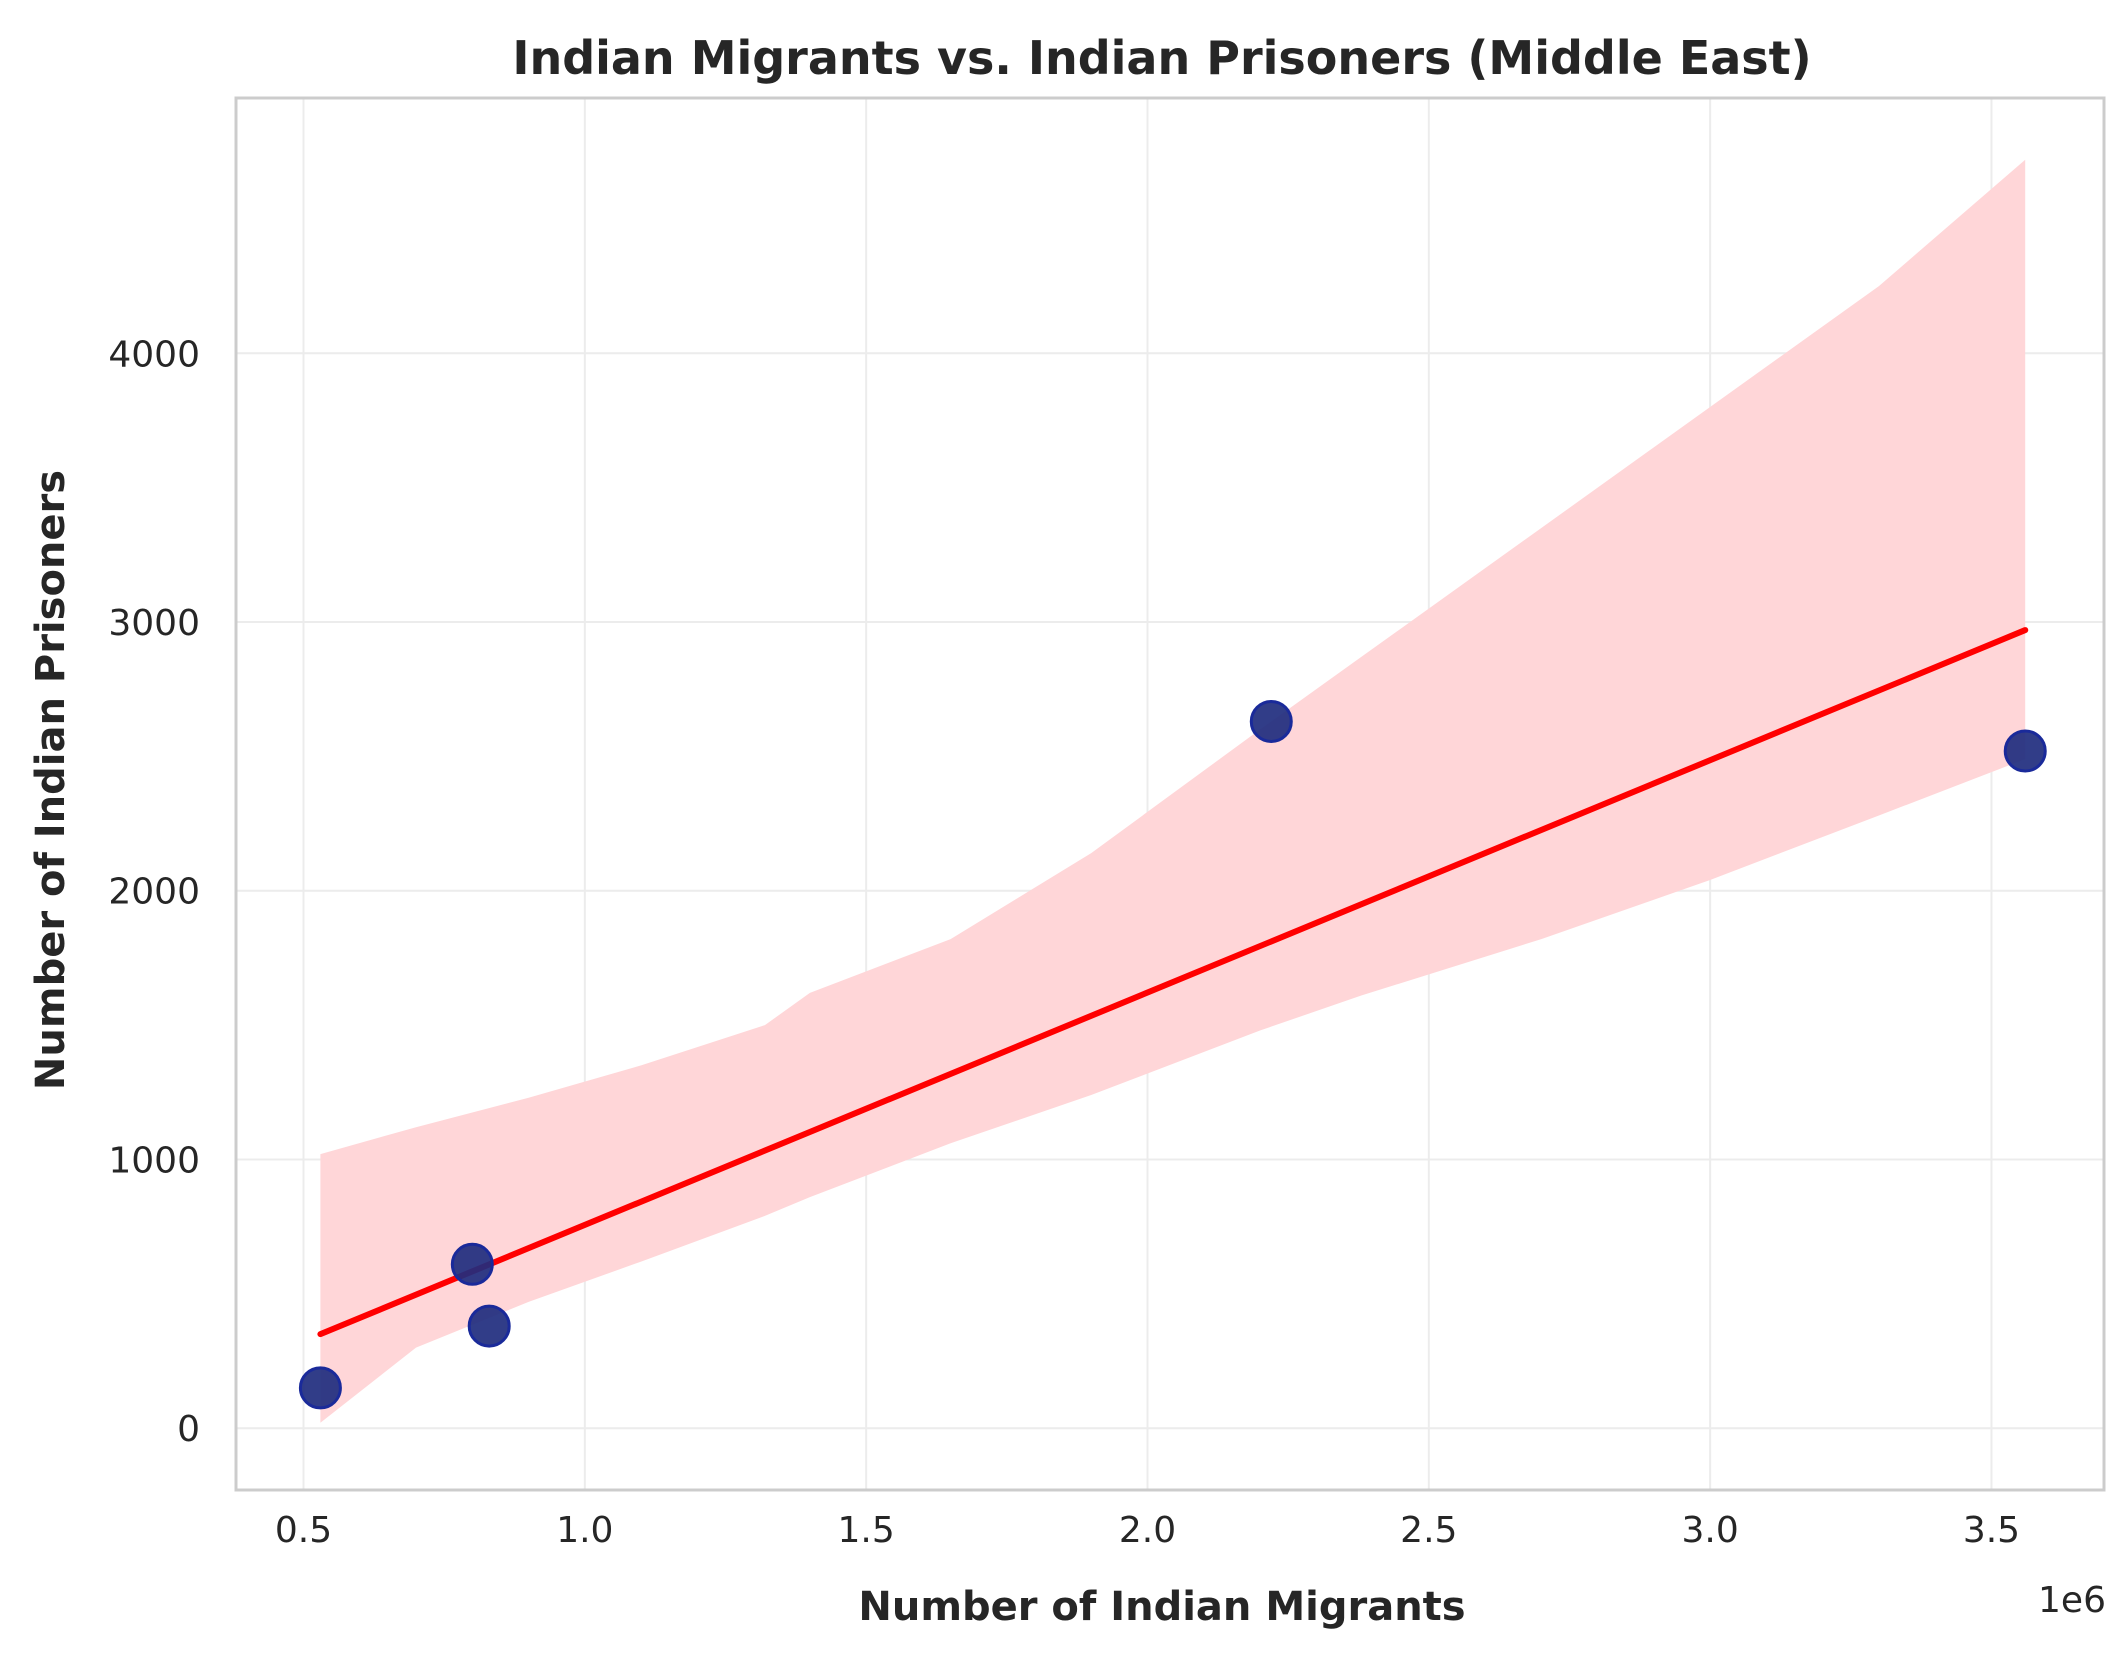 The height and width of the screenshot is (1658, 2124). Describe the element at coordinates (154, 892) in the screenshot. I see `y-tick-label: 2000` at that location.